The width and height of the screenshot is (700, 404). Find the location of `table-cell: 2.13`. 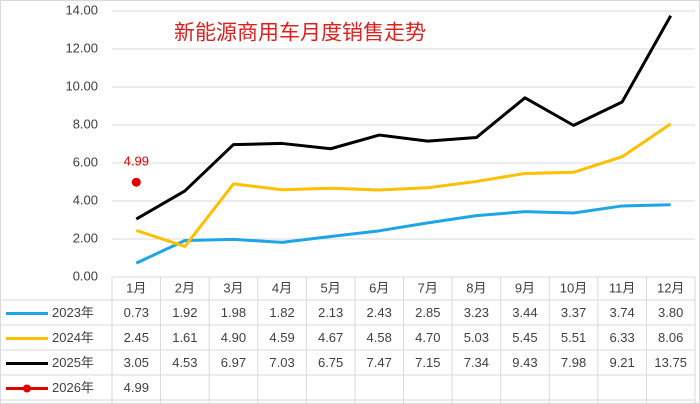

table-cell: 2.13 is located at coordinates (330, 312).